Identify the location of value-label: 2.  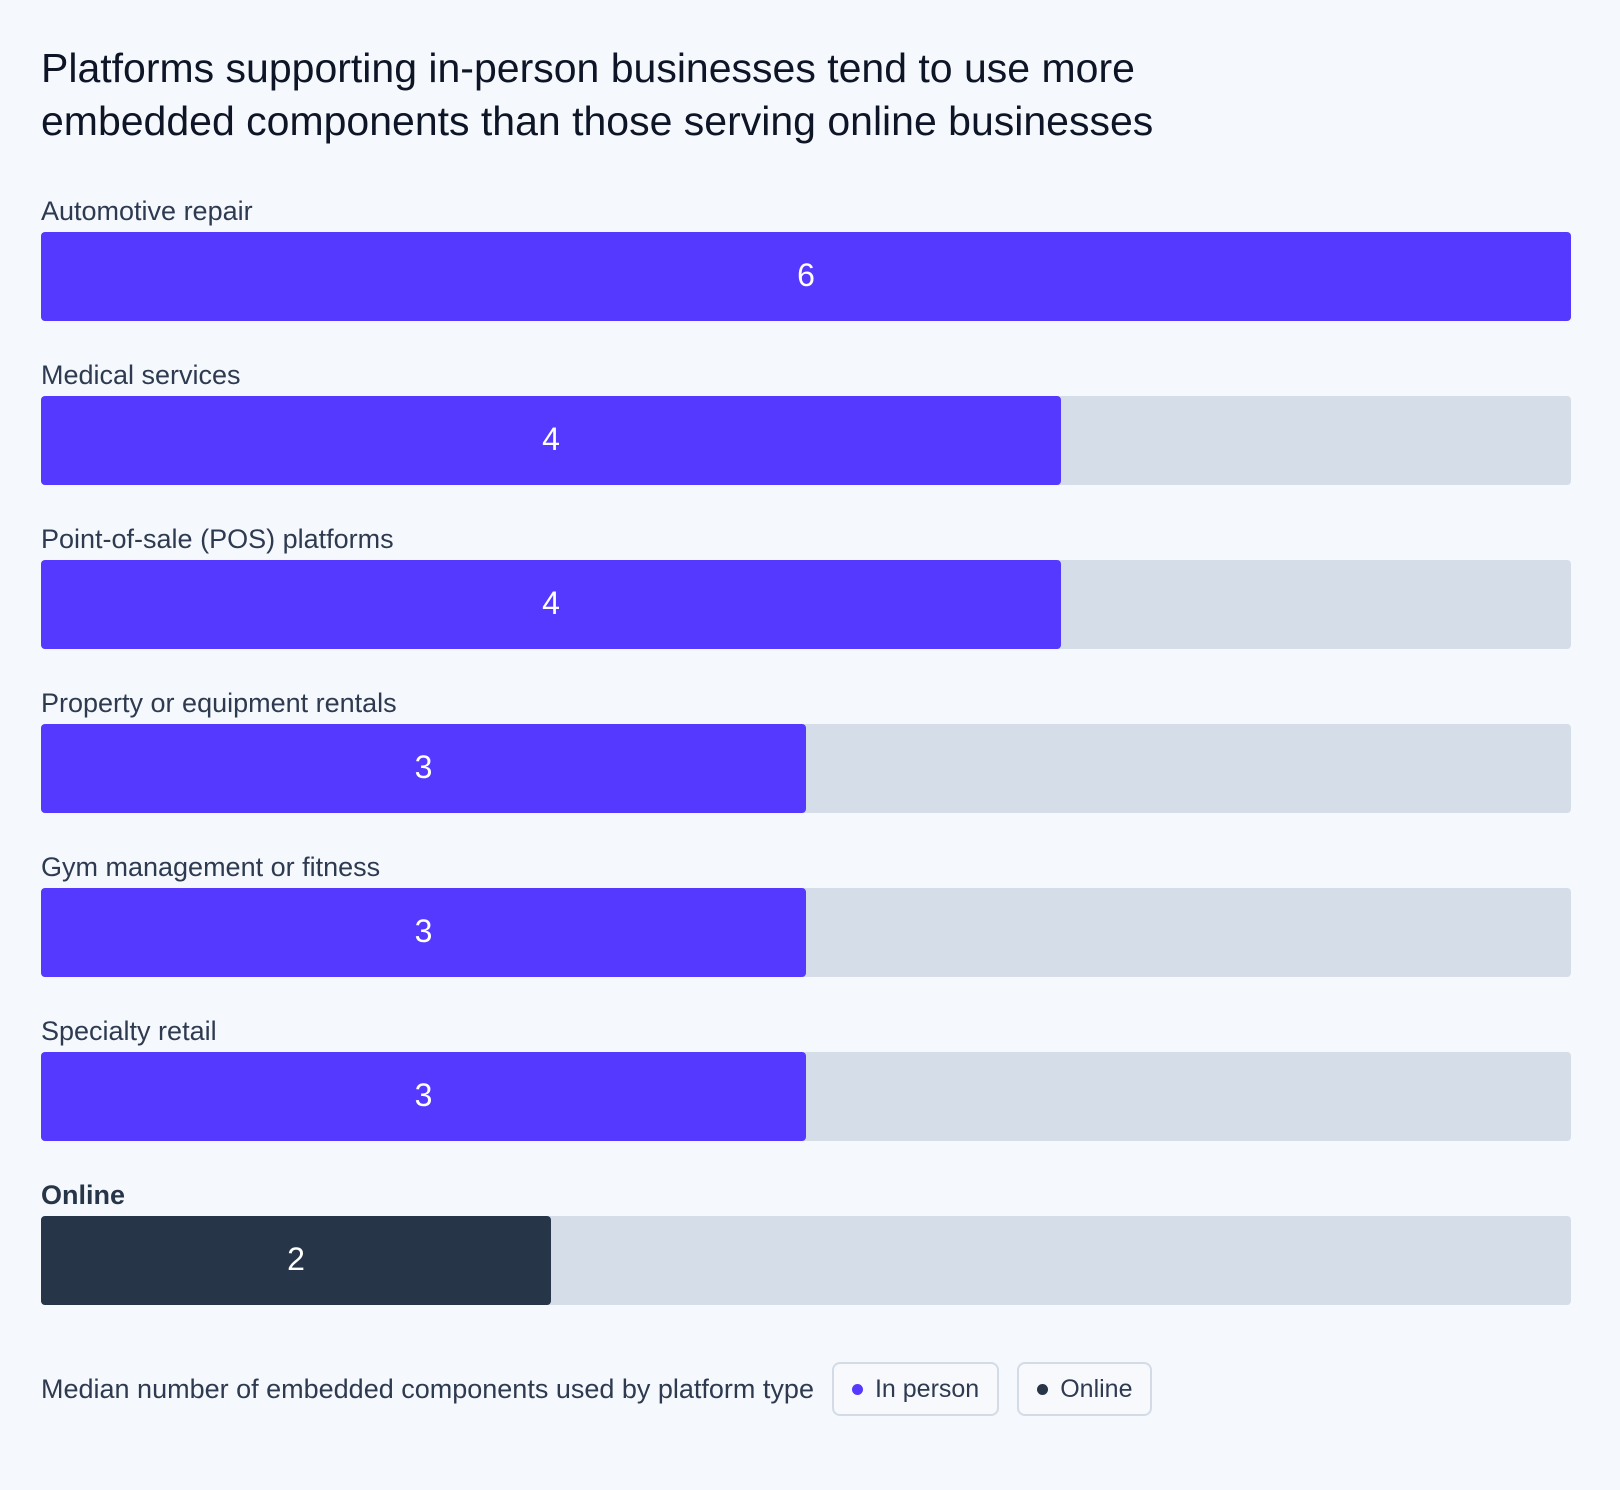
(296, 1259).